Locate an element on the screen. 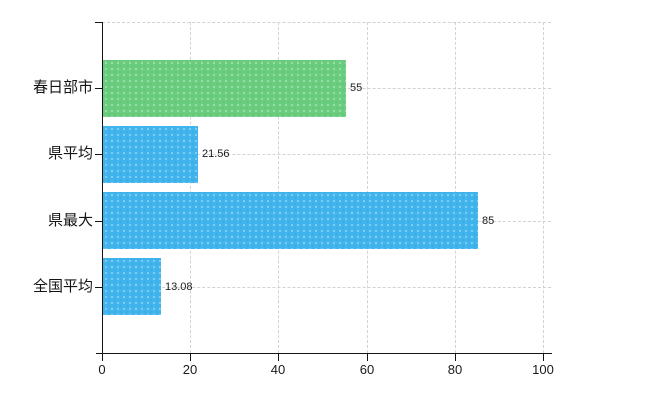 This screenshot has width=650, height=400. bar-value-label-0: 55 is located at coordinates (356, 88).